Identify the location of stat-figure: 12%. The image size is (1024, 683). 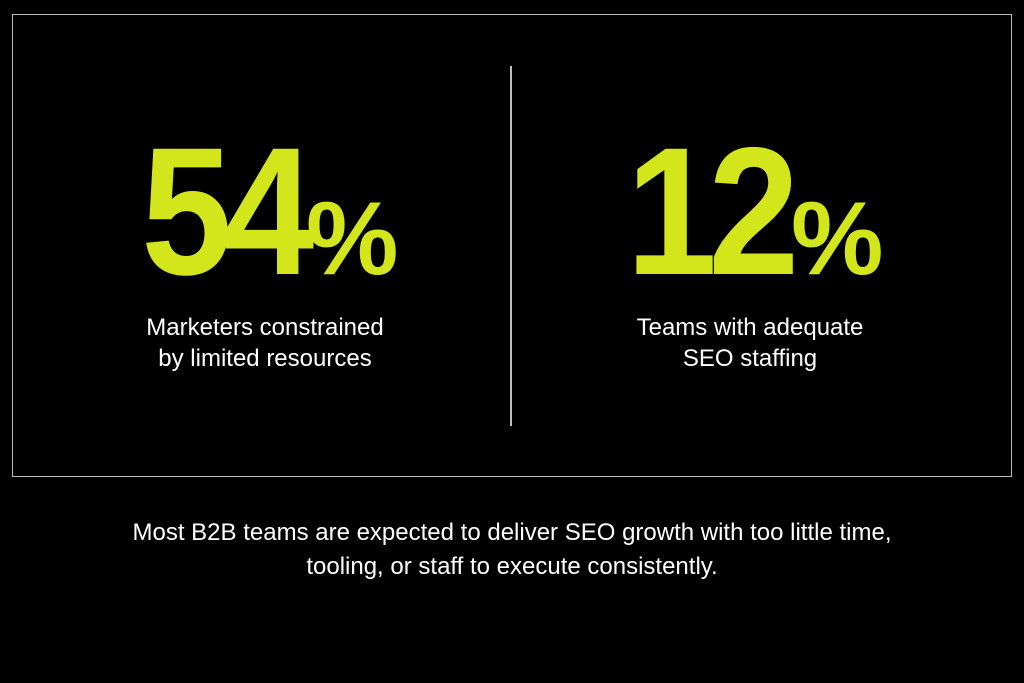
(750, 211).